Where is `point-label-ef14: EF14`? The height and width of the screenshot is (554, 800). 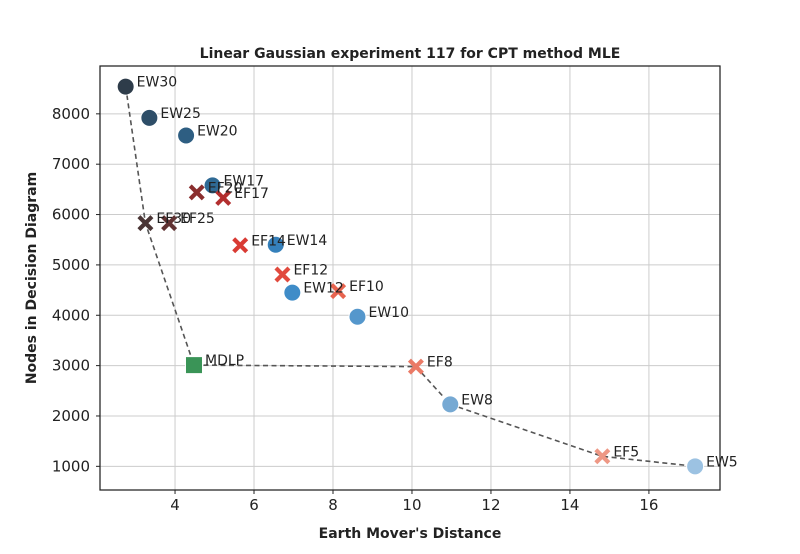
point-label-ef14: EF14 is located at coordinates (268, 241).